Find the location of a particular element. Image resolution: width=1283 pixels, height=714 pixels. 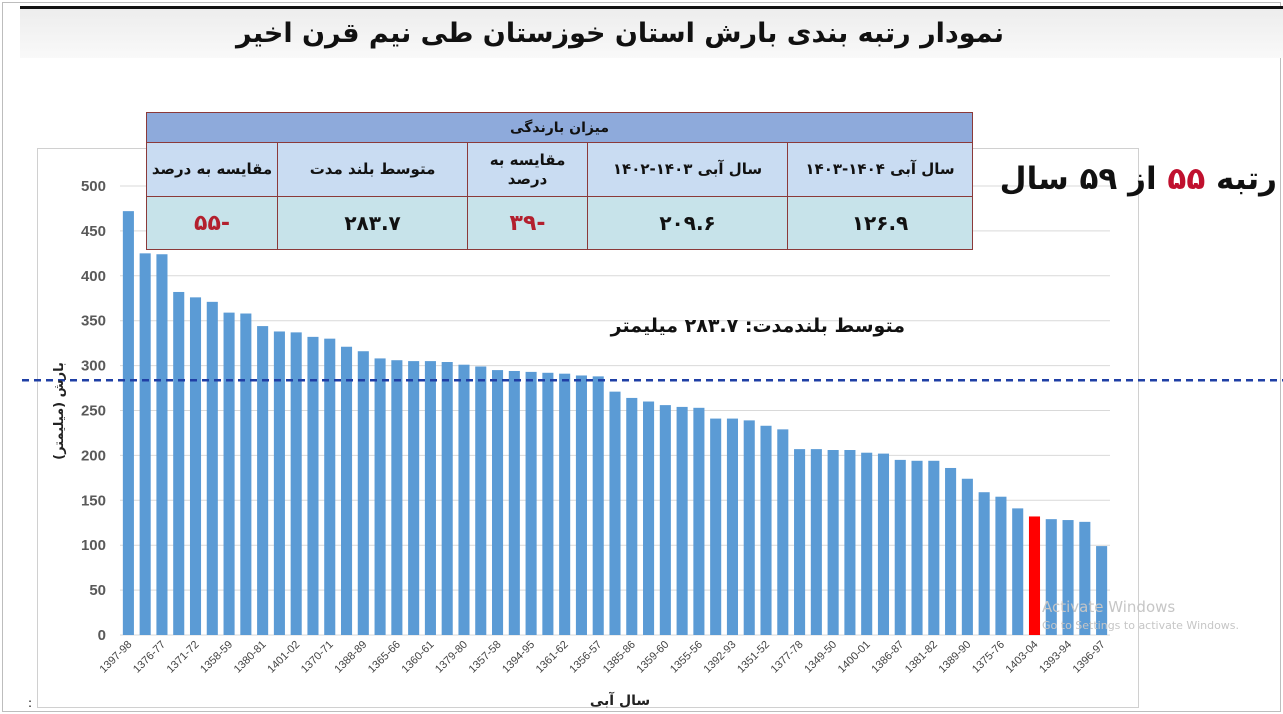

x-tick-label: 1361-62 is located at coordinates (552, 657).